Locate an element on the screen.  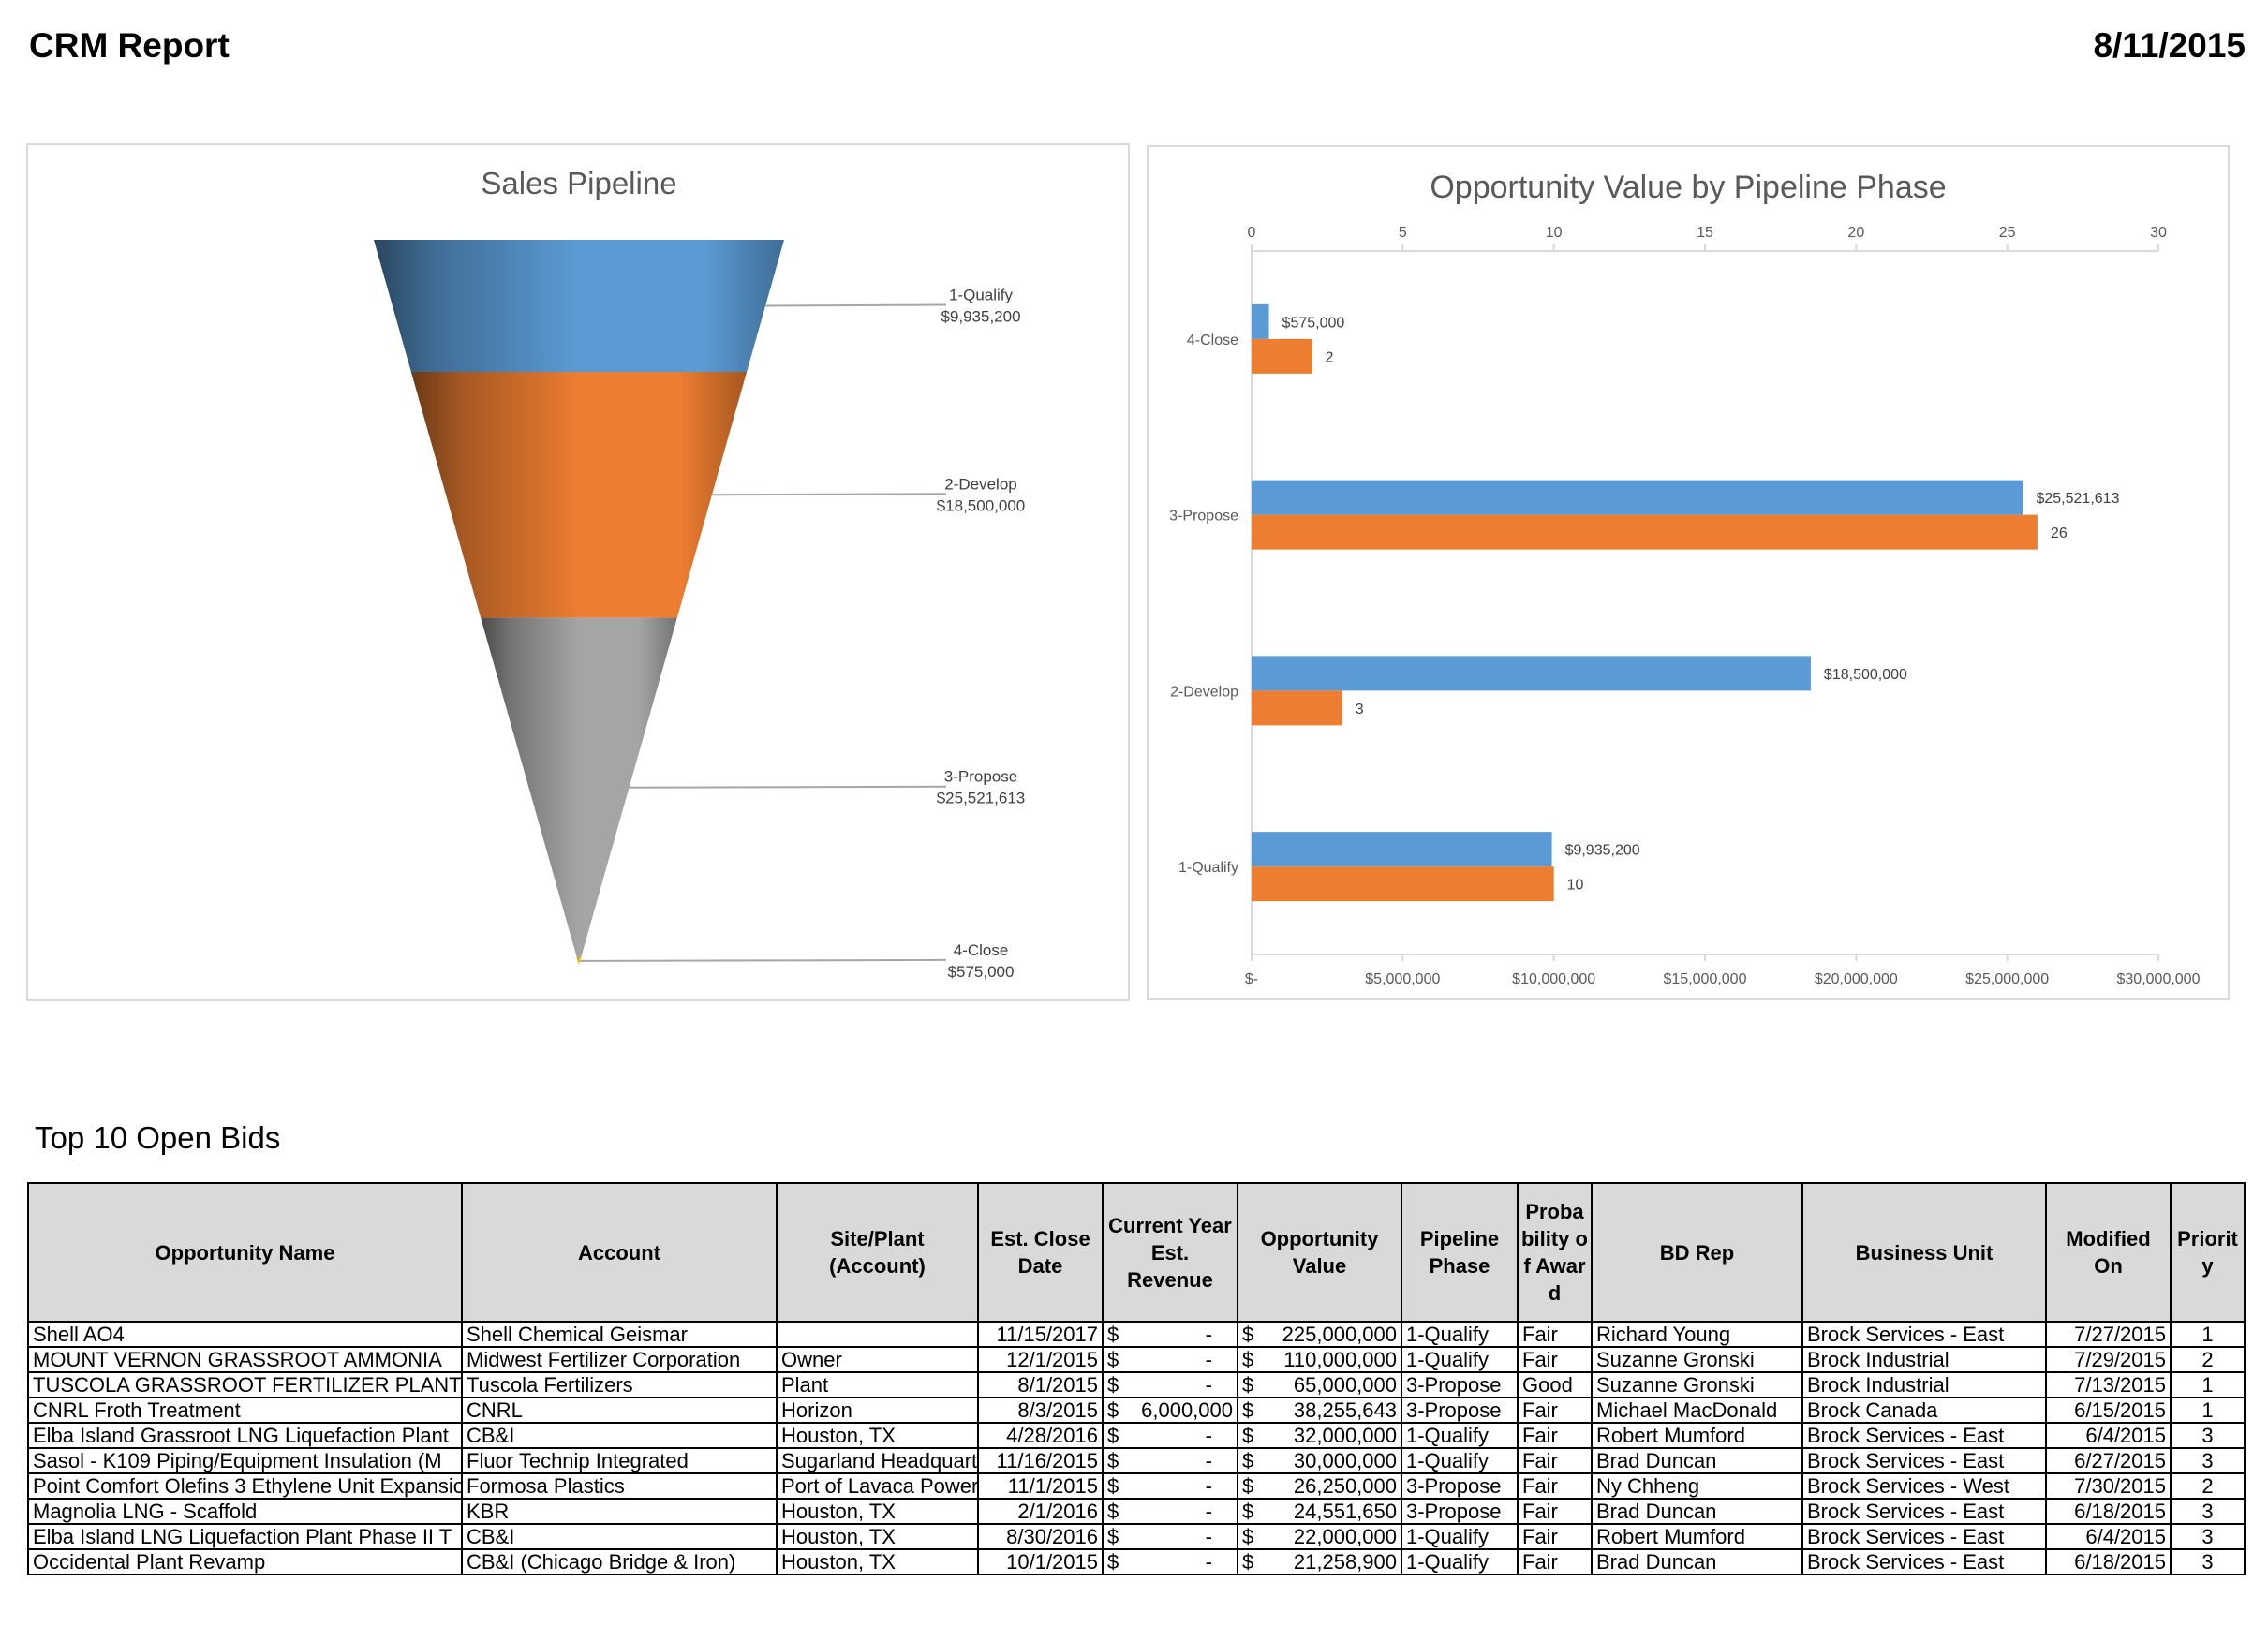
column-header-opportunity-value: Opportunity Value is located at coordinates (1319, 1252).